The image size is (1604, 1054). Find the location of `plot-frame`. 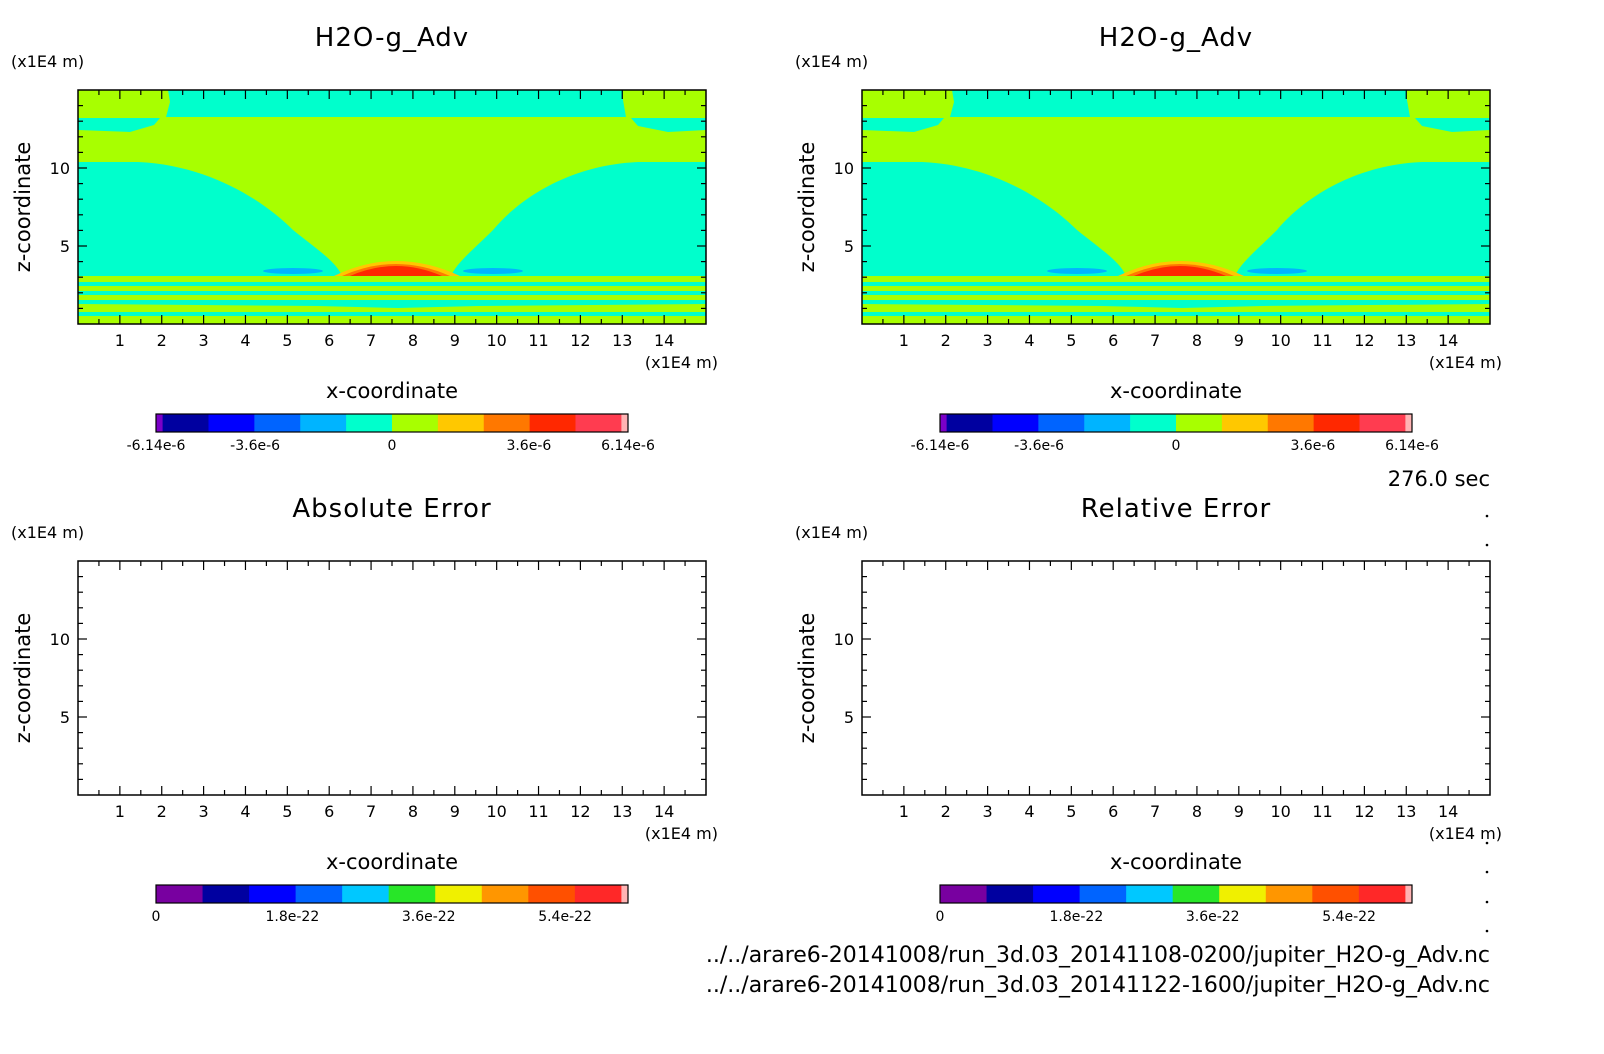

plot-frame is located at coordinates (1176, 678).